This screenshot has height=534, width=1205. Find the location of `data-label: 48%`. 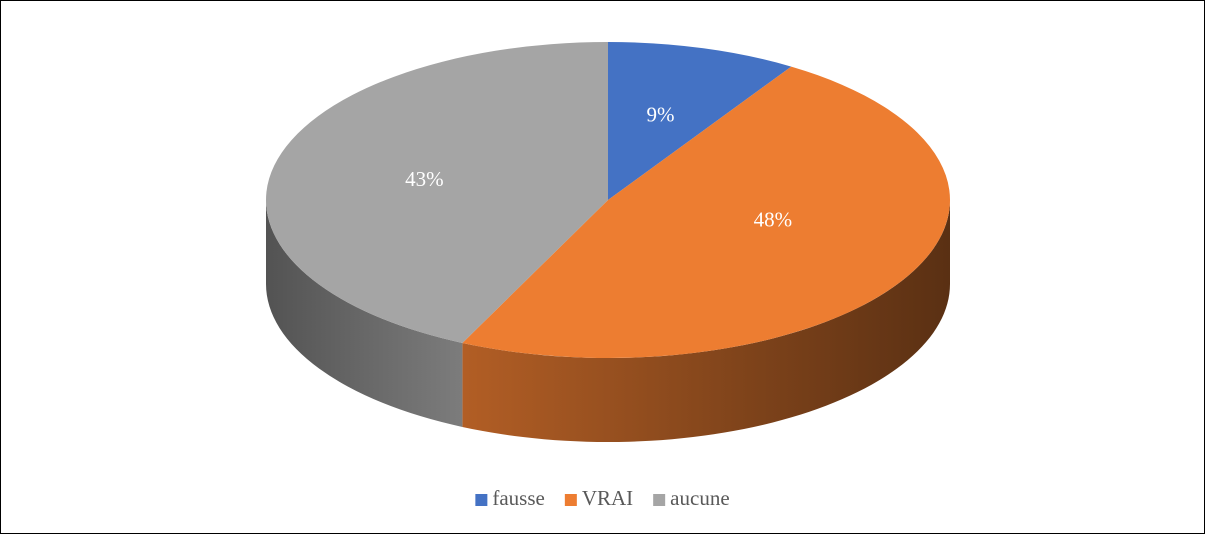

data-label: 48% is located at coordinates (773, 220).